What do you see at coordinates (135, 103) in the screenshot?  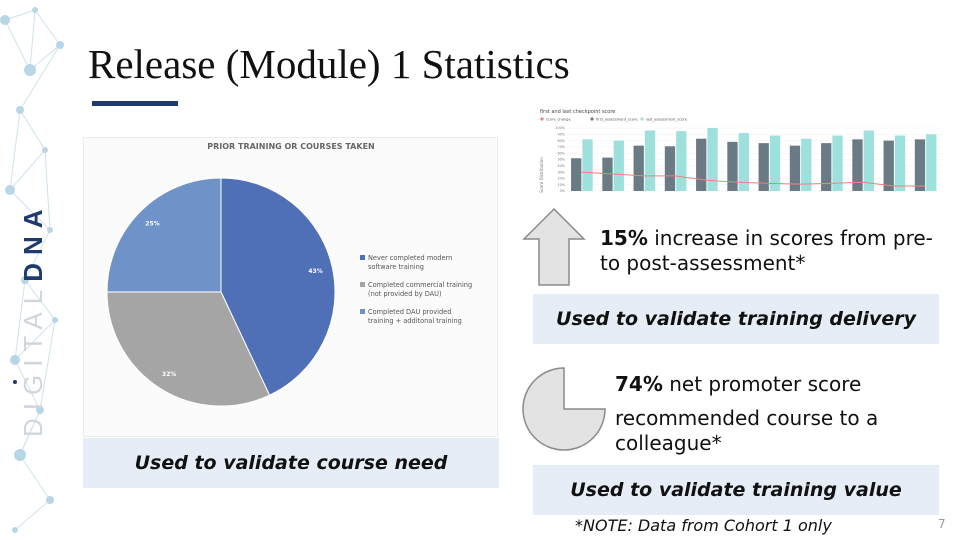 I see `title-underline` at bounding box center [135, 103].